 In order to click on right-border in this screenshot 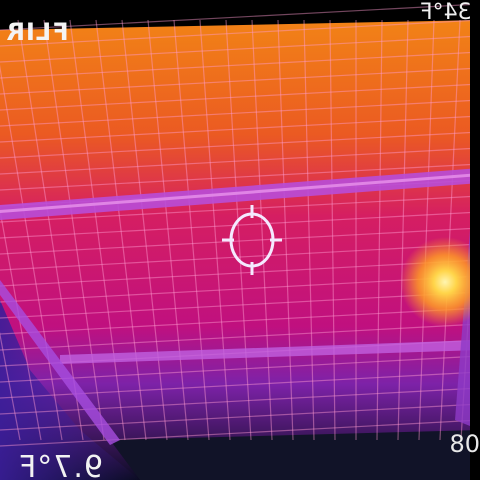, I will do `click(475, 240)`.